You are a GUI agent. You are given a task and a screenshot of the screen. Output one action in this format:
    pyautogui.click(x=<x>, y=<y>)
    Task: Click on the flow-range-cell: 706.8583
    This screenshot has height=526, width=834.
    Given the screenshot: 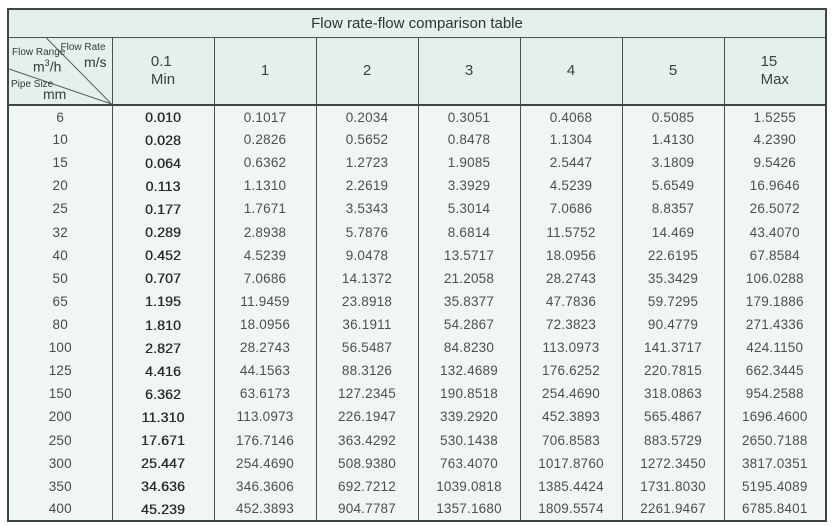 What is the action you would take?
    pyautogui.click(x=570, y=440)
    